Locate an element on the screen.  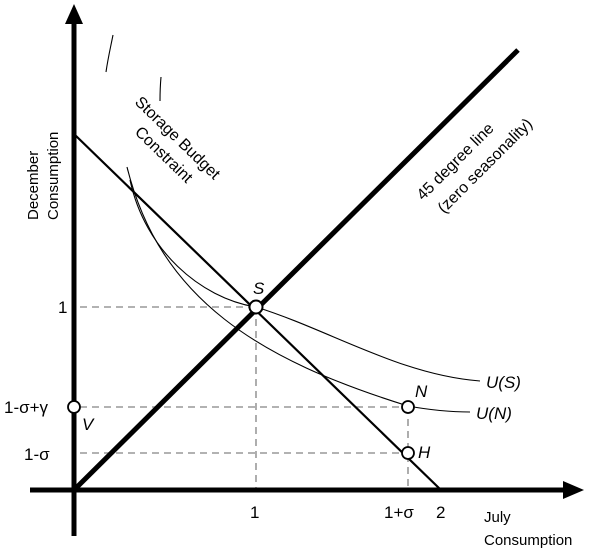
y-axis-arrow is located at coordinates (74, 14).